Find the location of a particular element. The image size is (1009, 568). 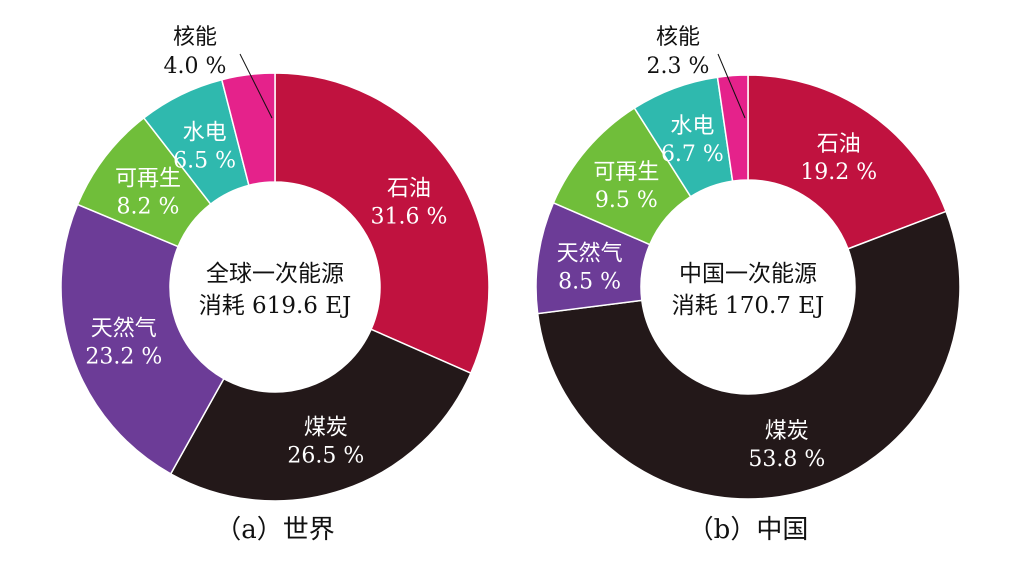

center-text-line: 中国一次能源 is located at coordinates (748, 274).